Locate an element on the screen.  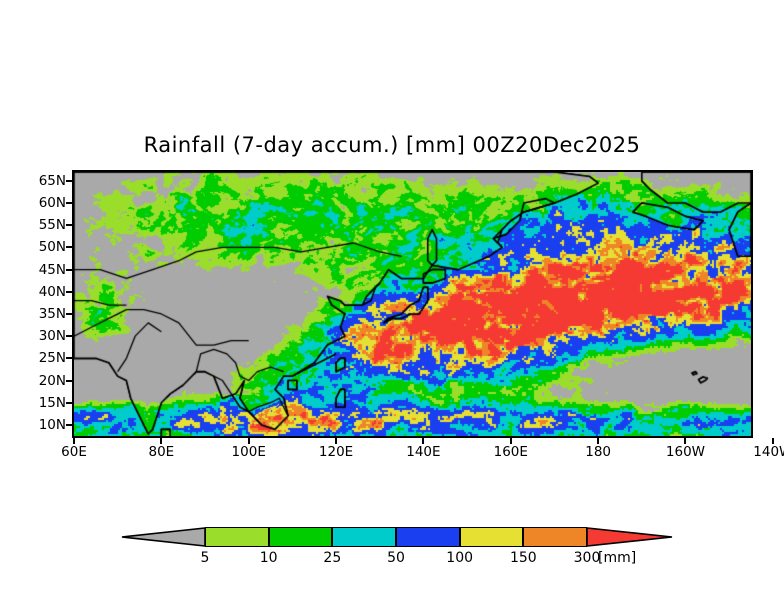
colorbar-tick-label: 25 is located at coordinates (332, 558).